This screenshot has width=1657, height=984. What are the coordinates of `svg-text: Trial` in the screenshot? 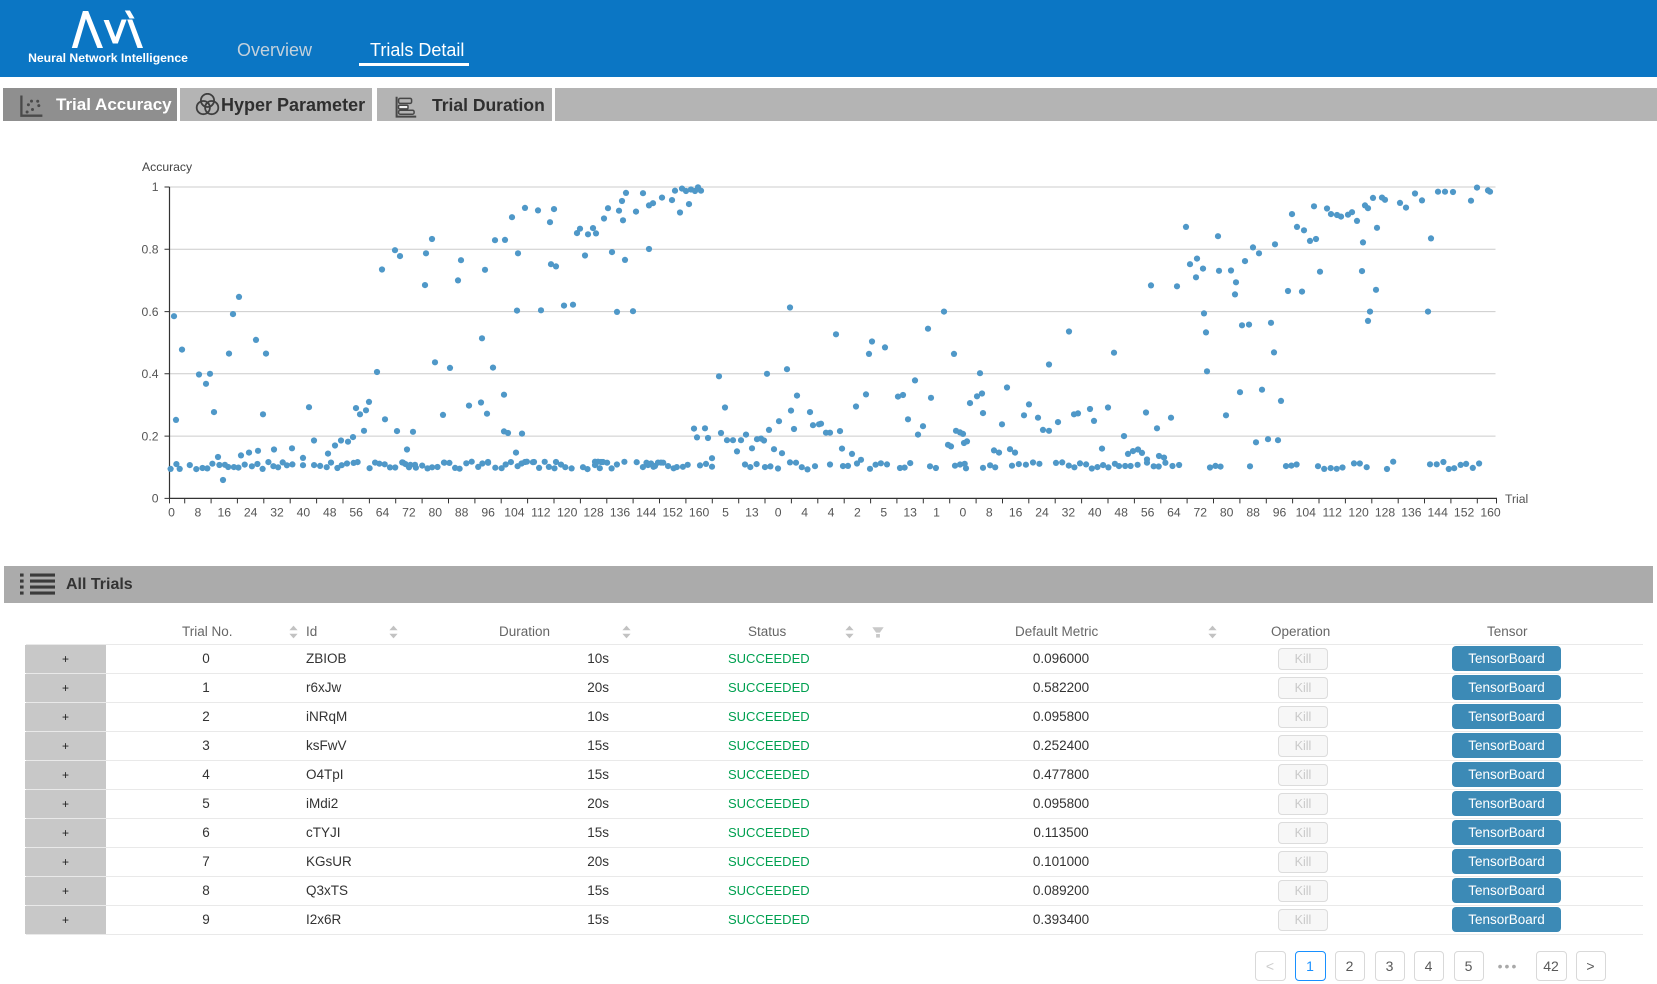 It's located at (1516, 499).